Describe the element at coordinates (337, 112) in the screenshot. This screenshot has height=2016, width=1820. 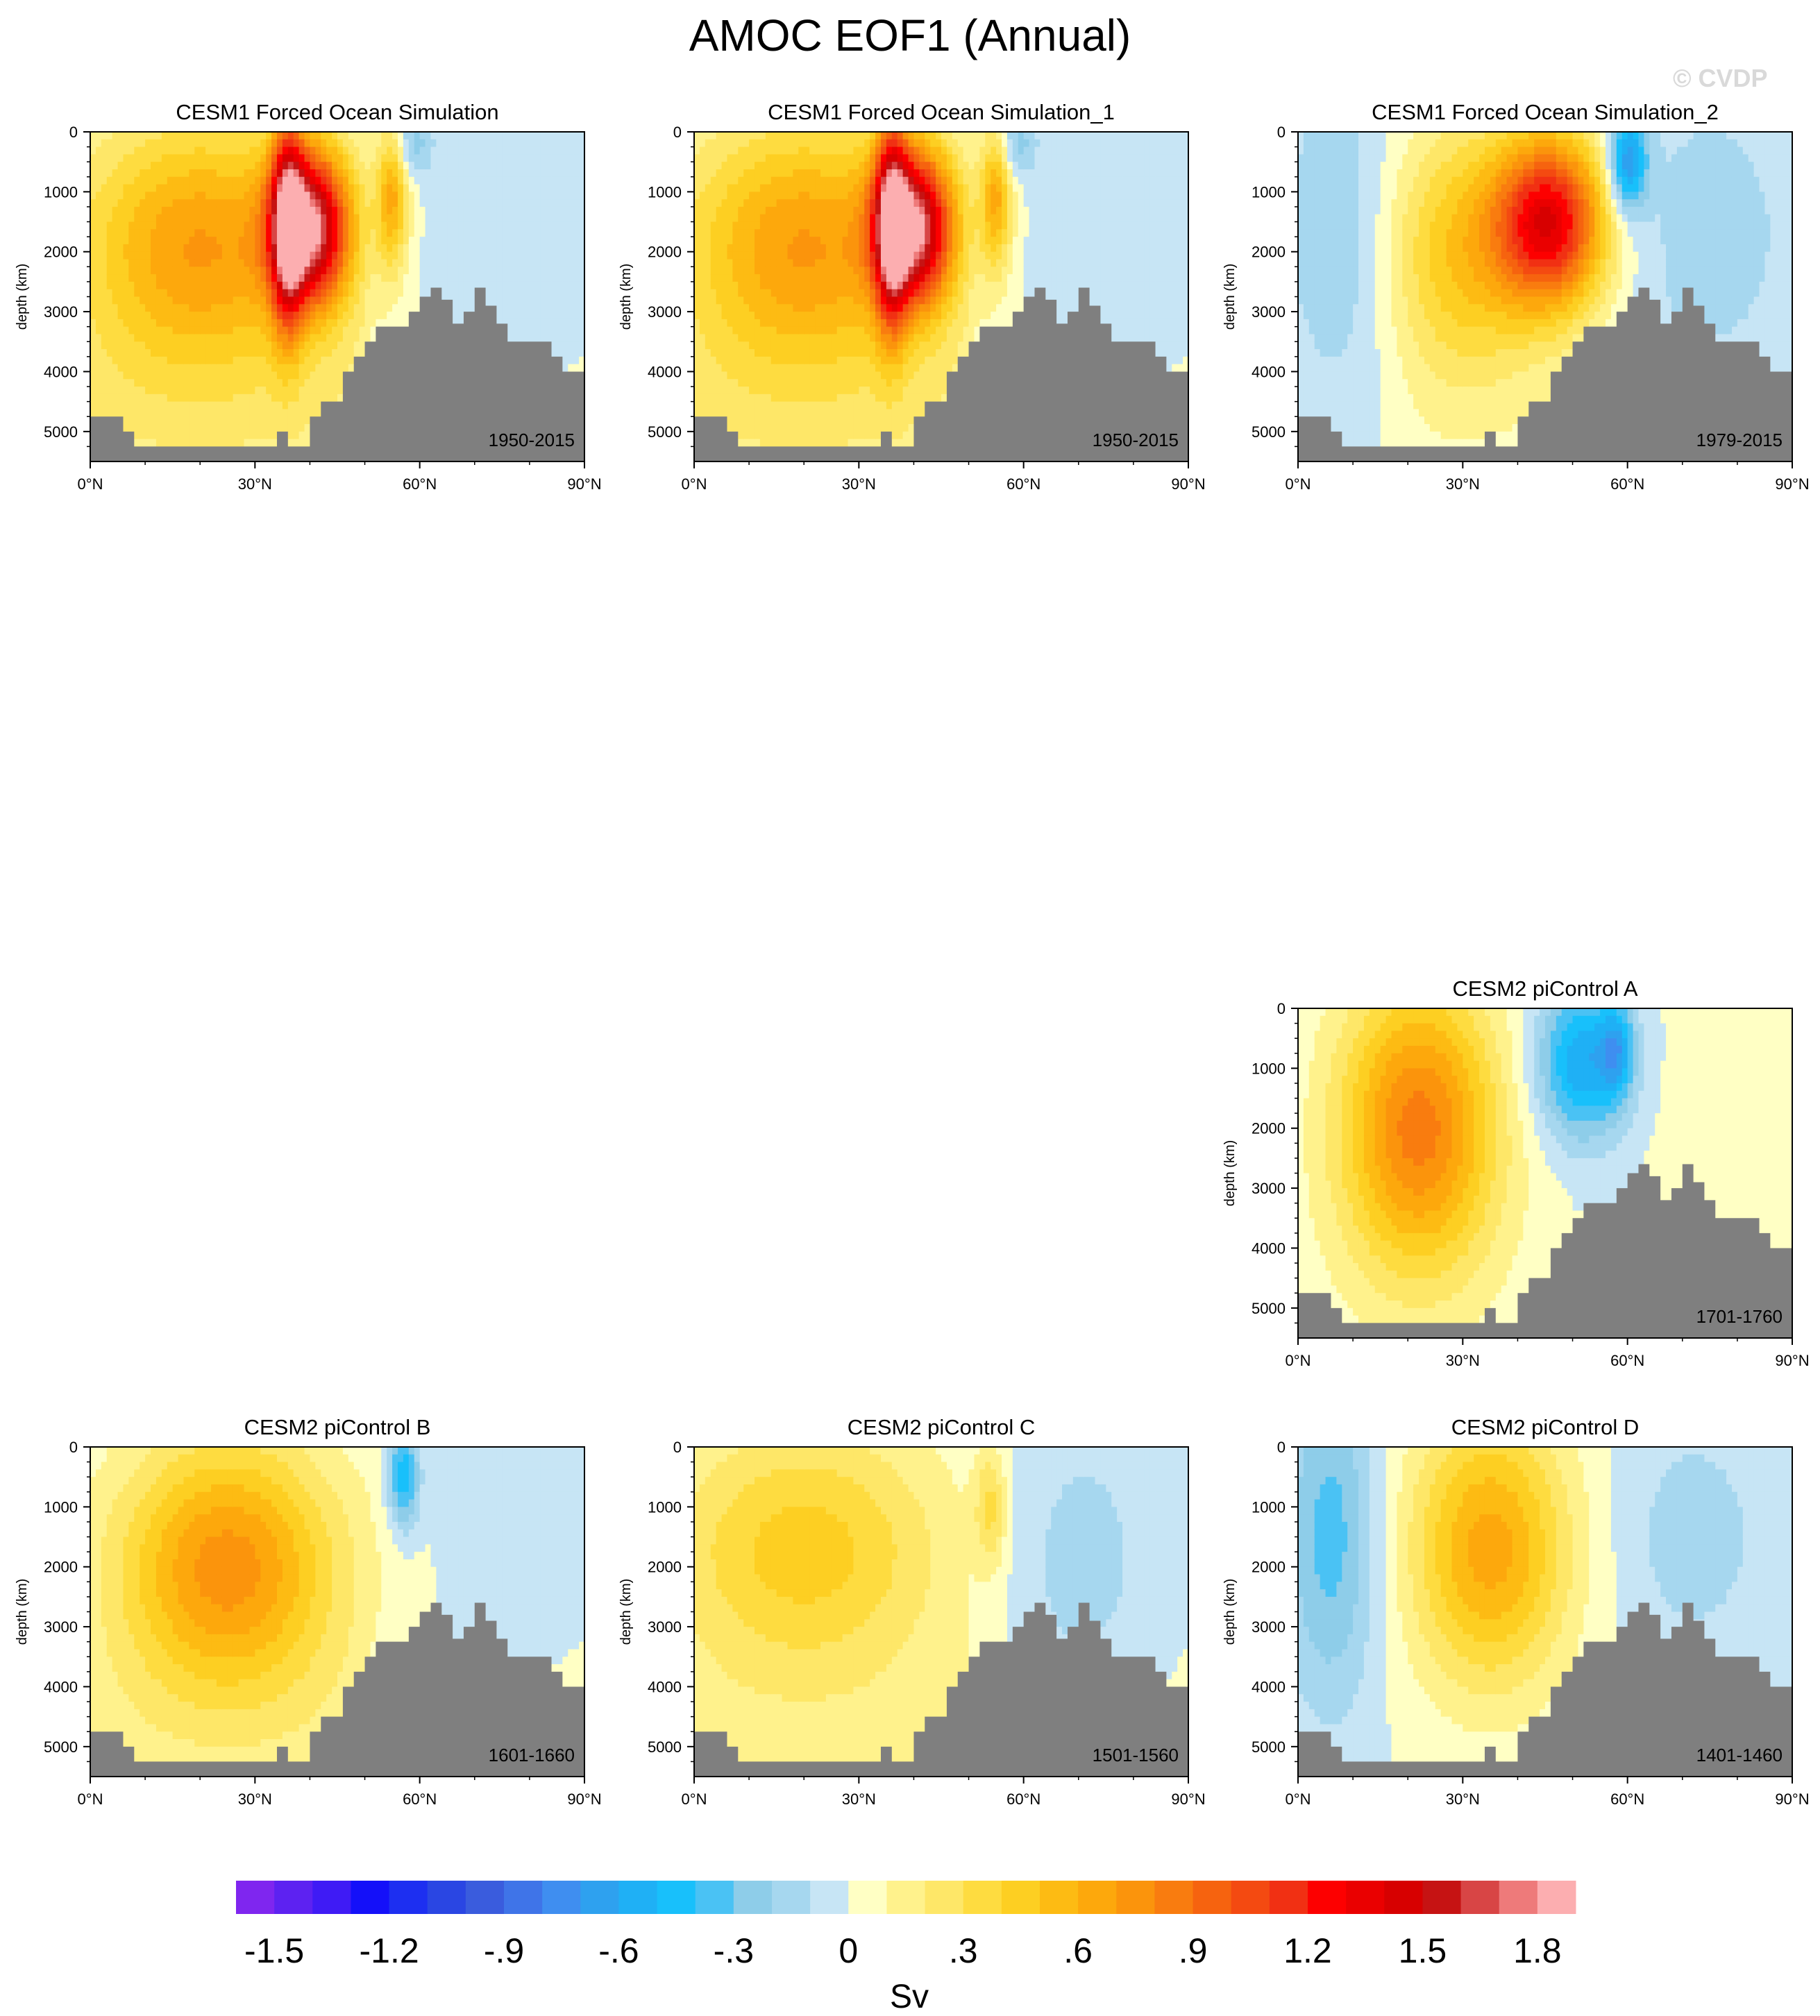
I see `panel-title: CESM1 Forced Ocean Simulation` at that location.